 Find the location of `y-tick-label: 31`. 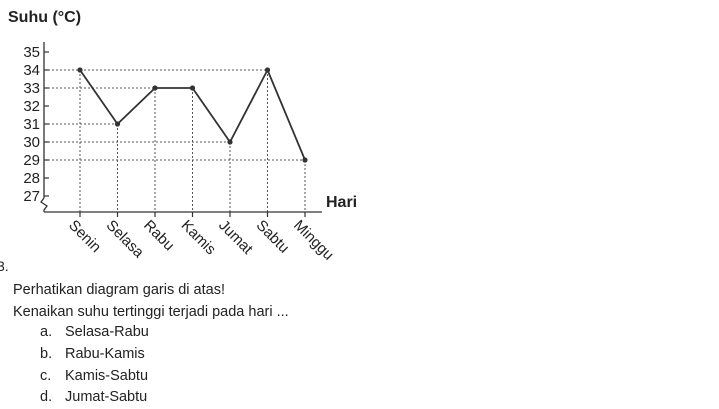

y-tick-label: 31 is located at coordinates (31, 124).